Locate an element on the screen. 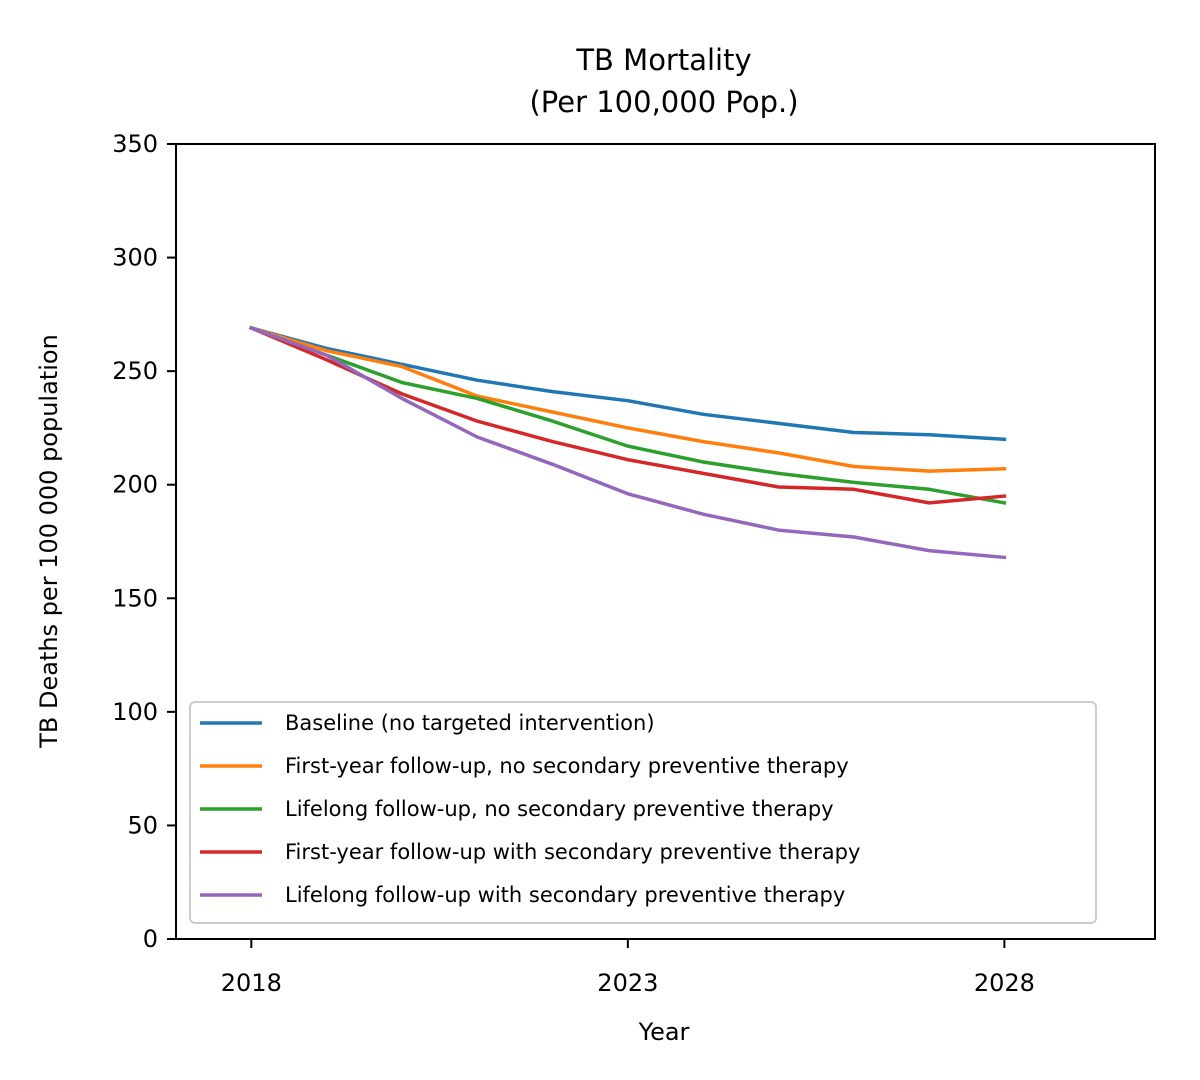 This screenshot has height=1080, width=1200. y-tick-label: 50 is located at coordinates (142, 825).